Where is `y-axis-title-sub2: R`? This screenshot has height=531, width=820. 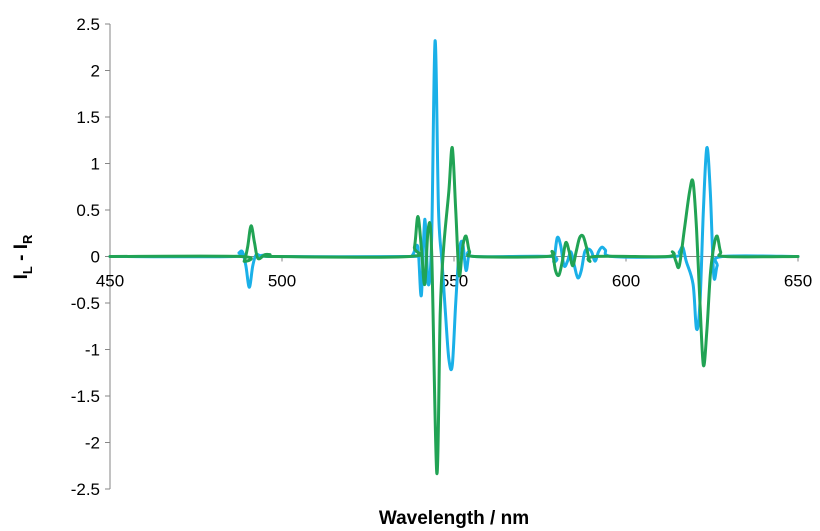 y-axis-title-sub2: R is located at coordinates (27, 239).